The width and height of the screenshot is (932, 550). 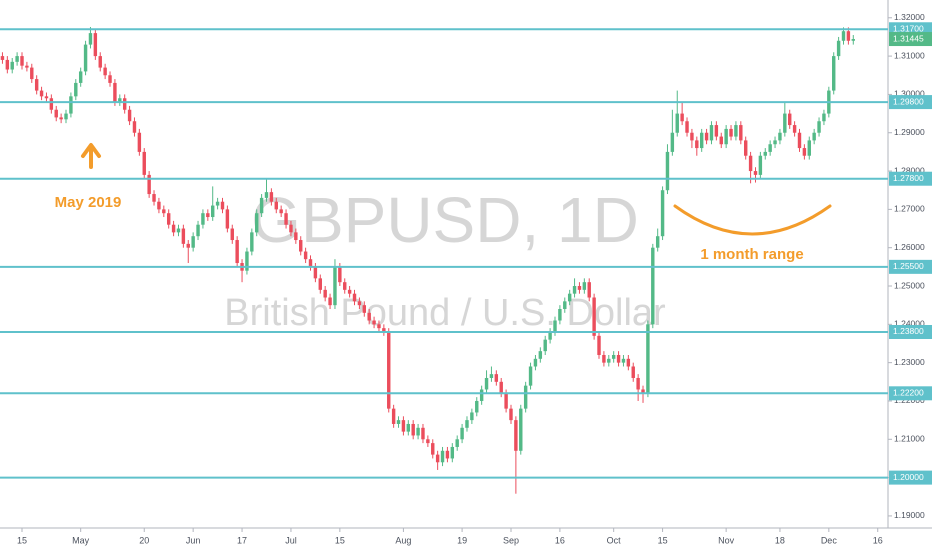 I want to click on level-label: 1.31700, so click(x=908, y=29).